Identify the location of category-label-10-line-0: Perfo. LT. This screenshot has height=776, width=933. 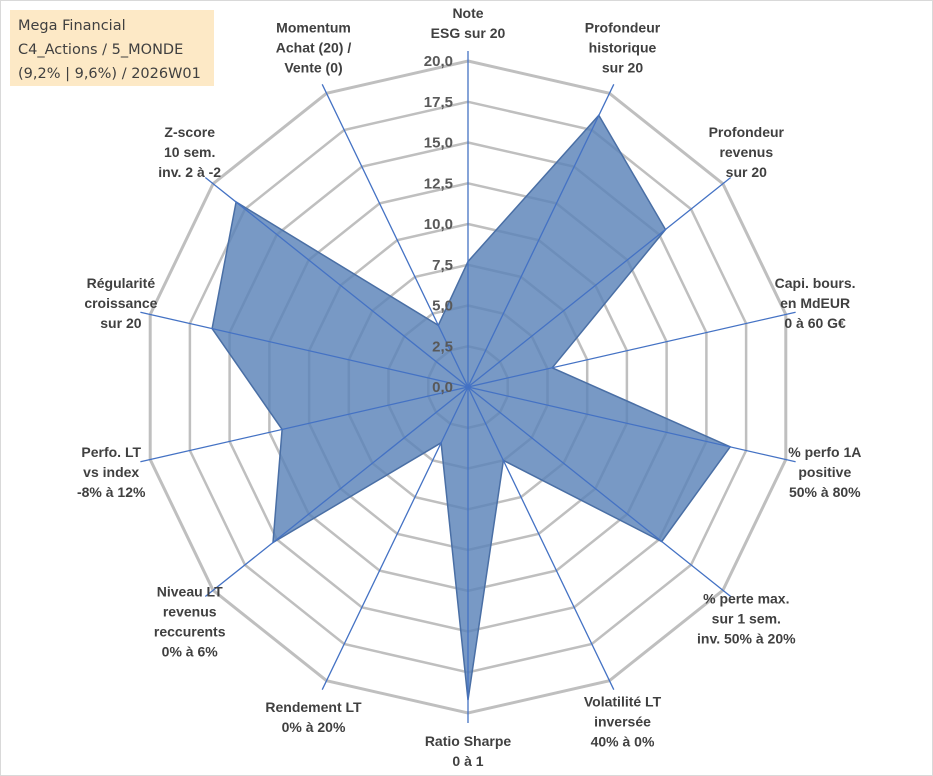
(111, 452).